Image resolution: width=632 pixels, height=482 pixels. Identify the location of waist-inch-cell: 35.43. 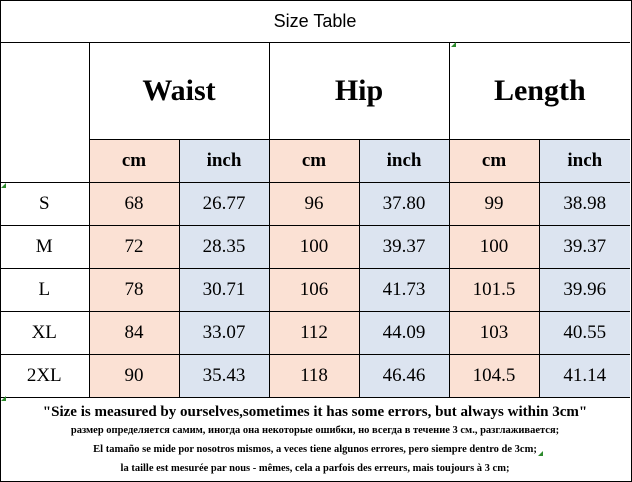
(224, 376).